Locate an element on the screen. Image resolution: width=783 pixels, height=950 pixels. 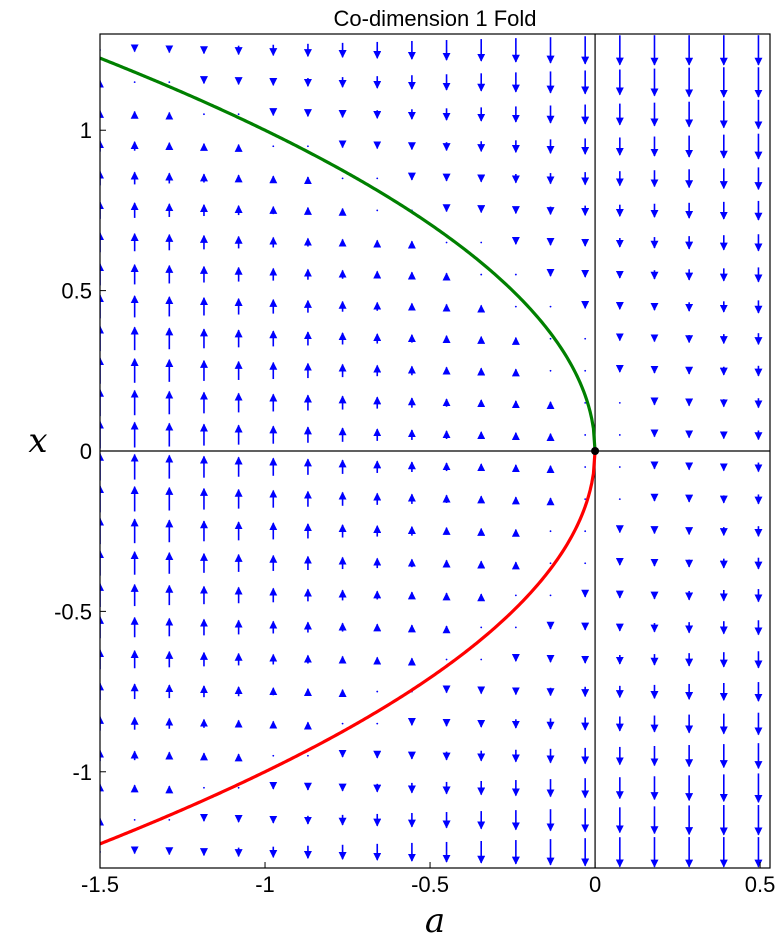
y-axis-ticks: -1 -0.5 0 0.5 1 is located at coordinates (80, 451).